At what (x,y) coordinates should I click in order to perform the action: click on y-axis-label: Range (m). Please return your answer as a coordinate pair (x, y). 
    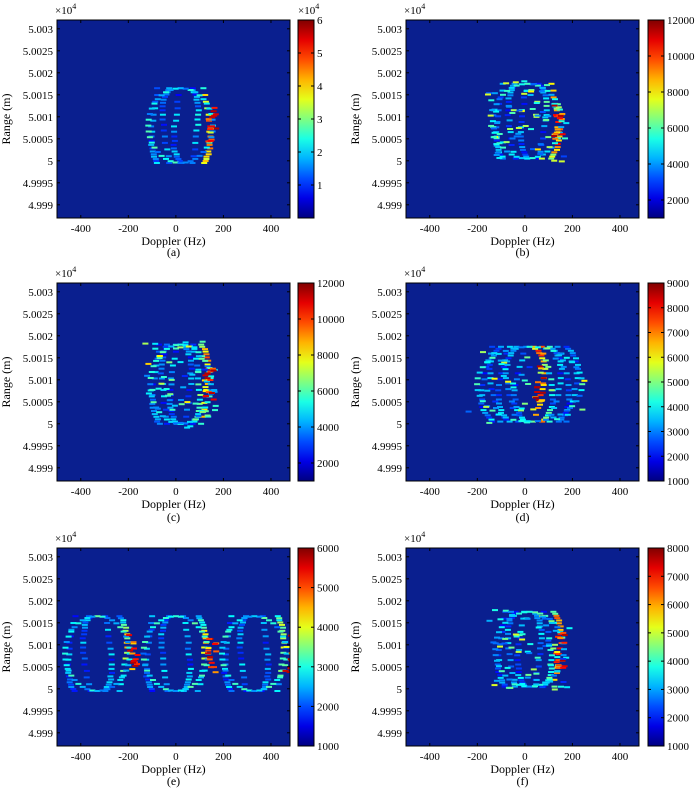
    Looking at the image, I should click on (6, 119).